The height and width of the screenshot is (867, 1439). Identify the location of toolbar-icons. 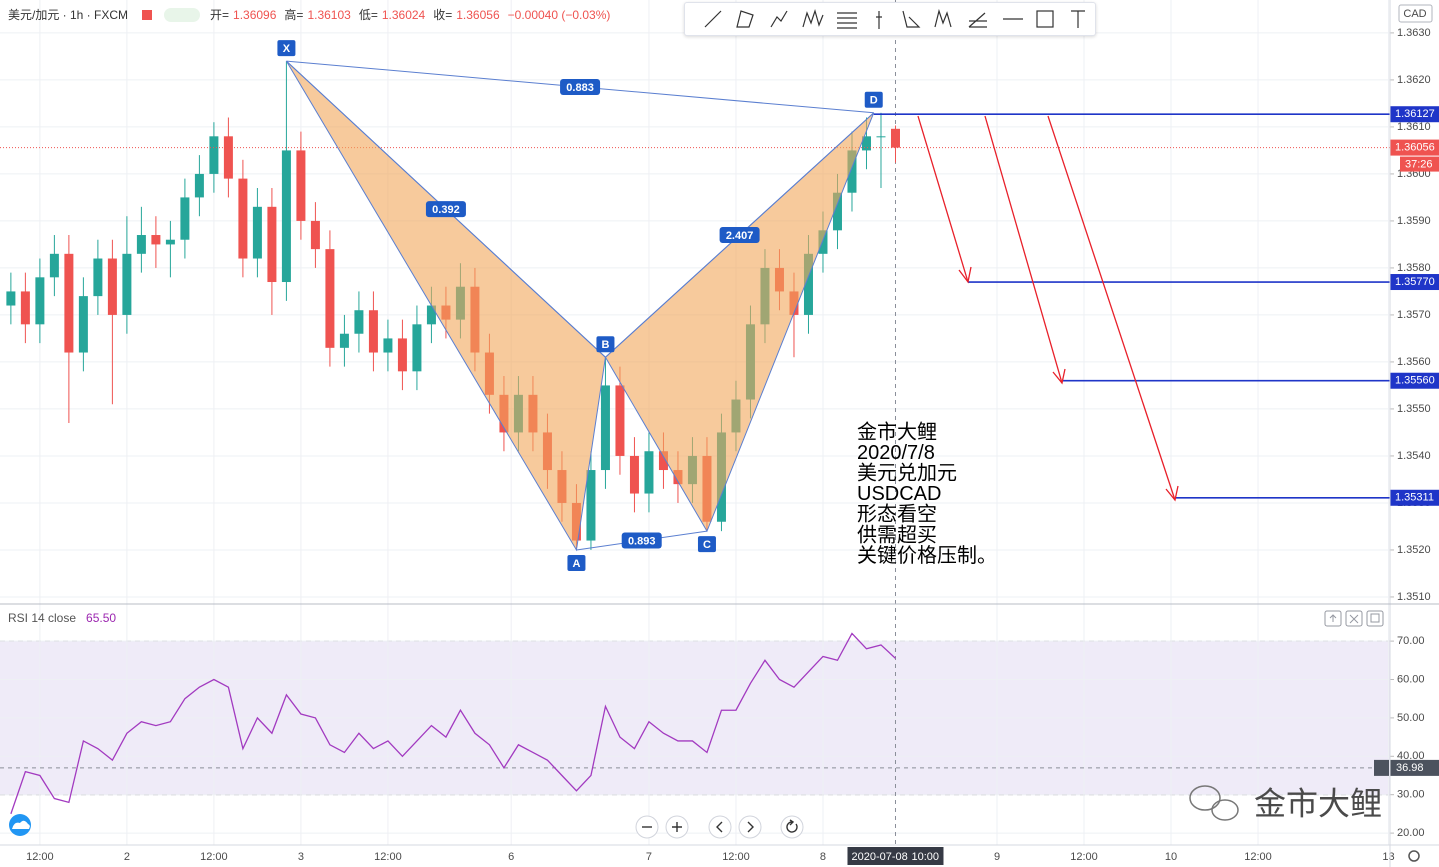
(894, 18).